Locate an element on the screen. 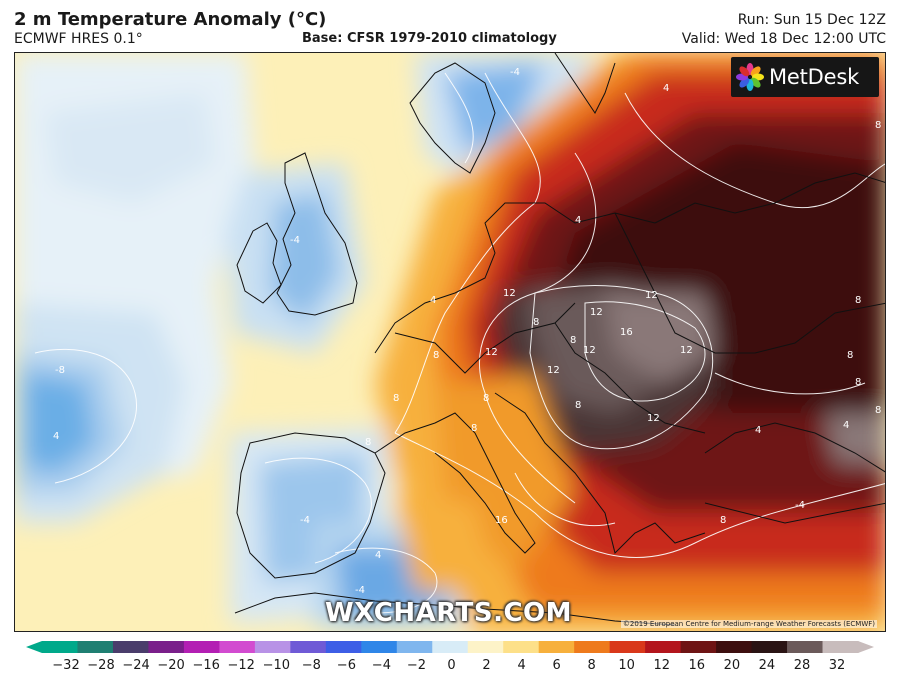 This screenshot has height=689, width=900. border-central-europe is located at coordinates (630, 378).